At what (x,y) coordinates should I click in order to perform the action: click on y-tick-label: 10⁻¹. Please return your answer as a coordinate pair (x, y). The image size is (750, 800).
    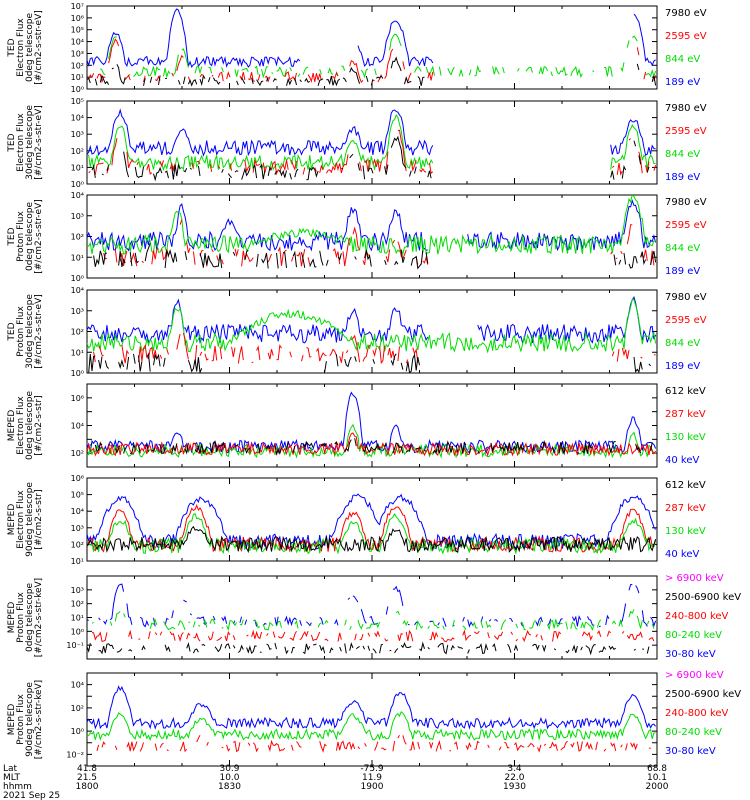
    Looking at the image, I should click on (75, 645).